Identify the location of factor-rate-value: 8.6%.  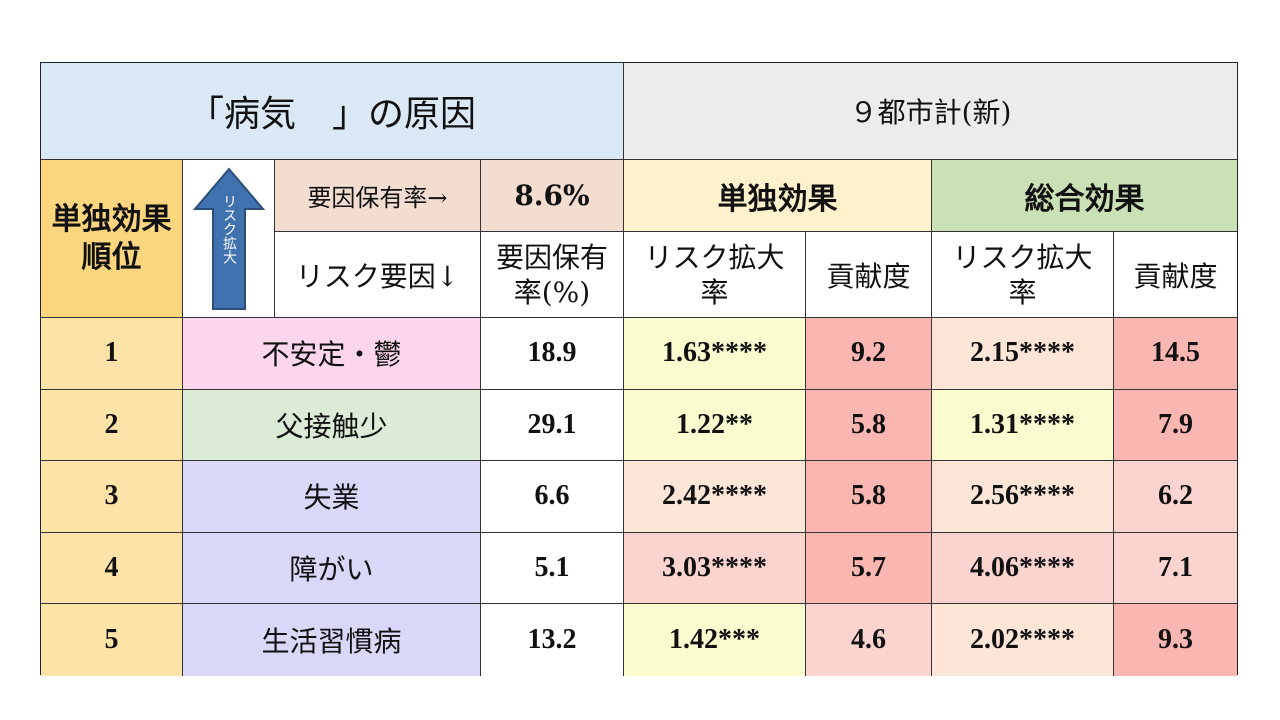
(552, 196).